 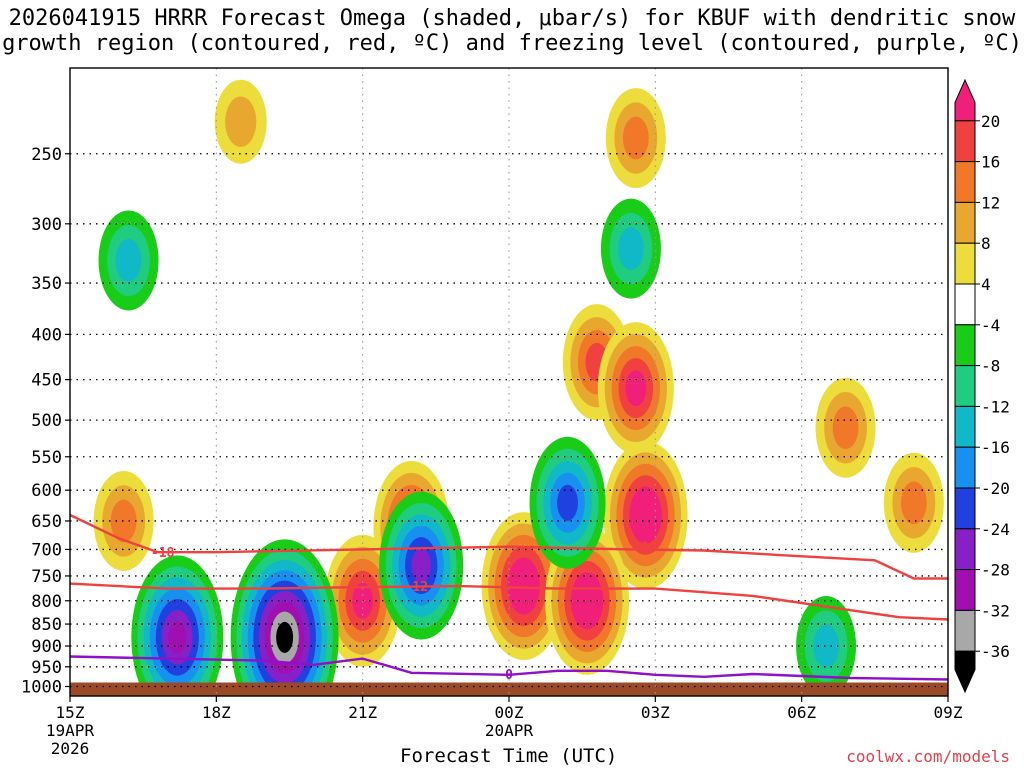 I want to click on colorbar-bin--32-to--28, so click(x=965, y=590).